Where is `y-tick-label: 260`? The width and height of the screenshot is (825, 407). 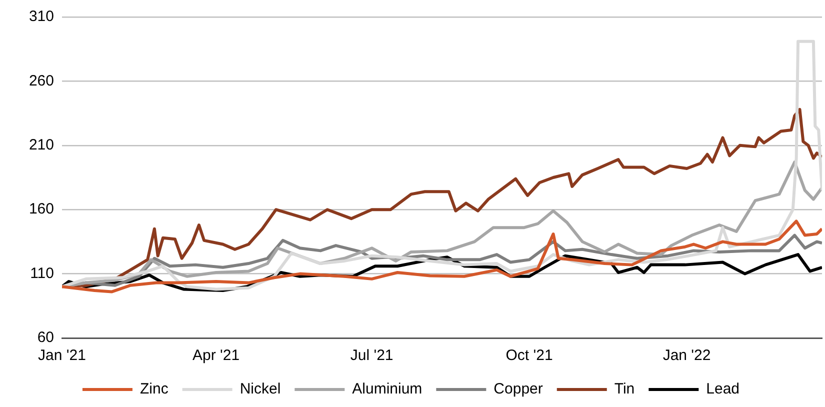 y-tick-label: 260 is located at coordinates (41, 81).